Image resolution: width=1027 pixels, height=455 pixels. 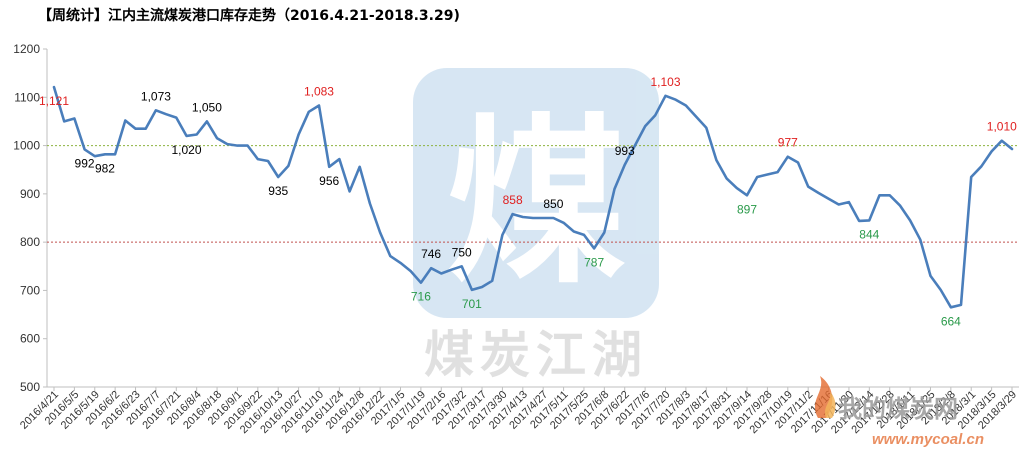 I want to click on watermark-logo-bg, so click(x=536, y=193).